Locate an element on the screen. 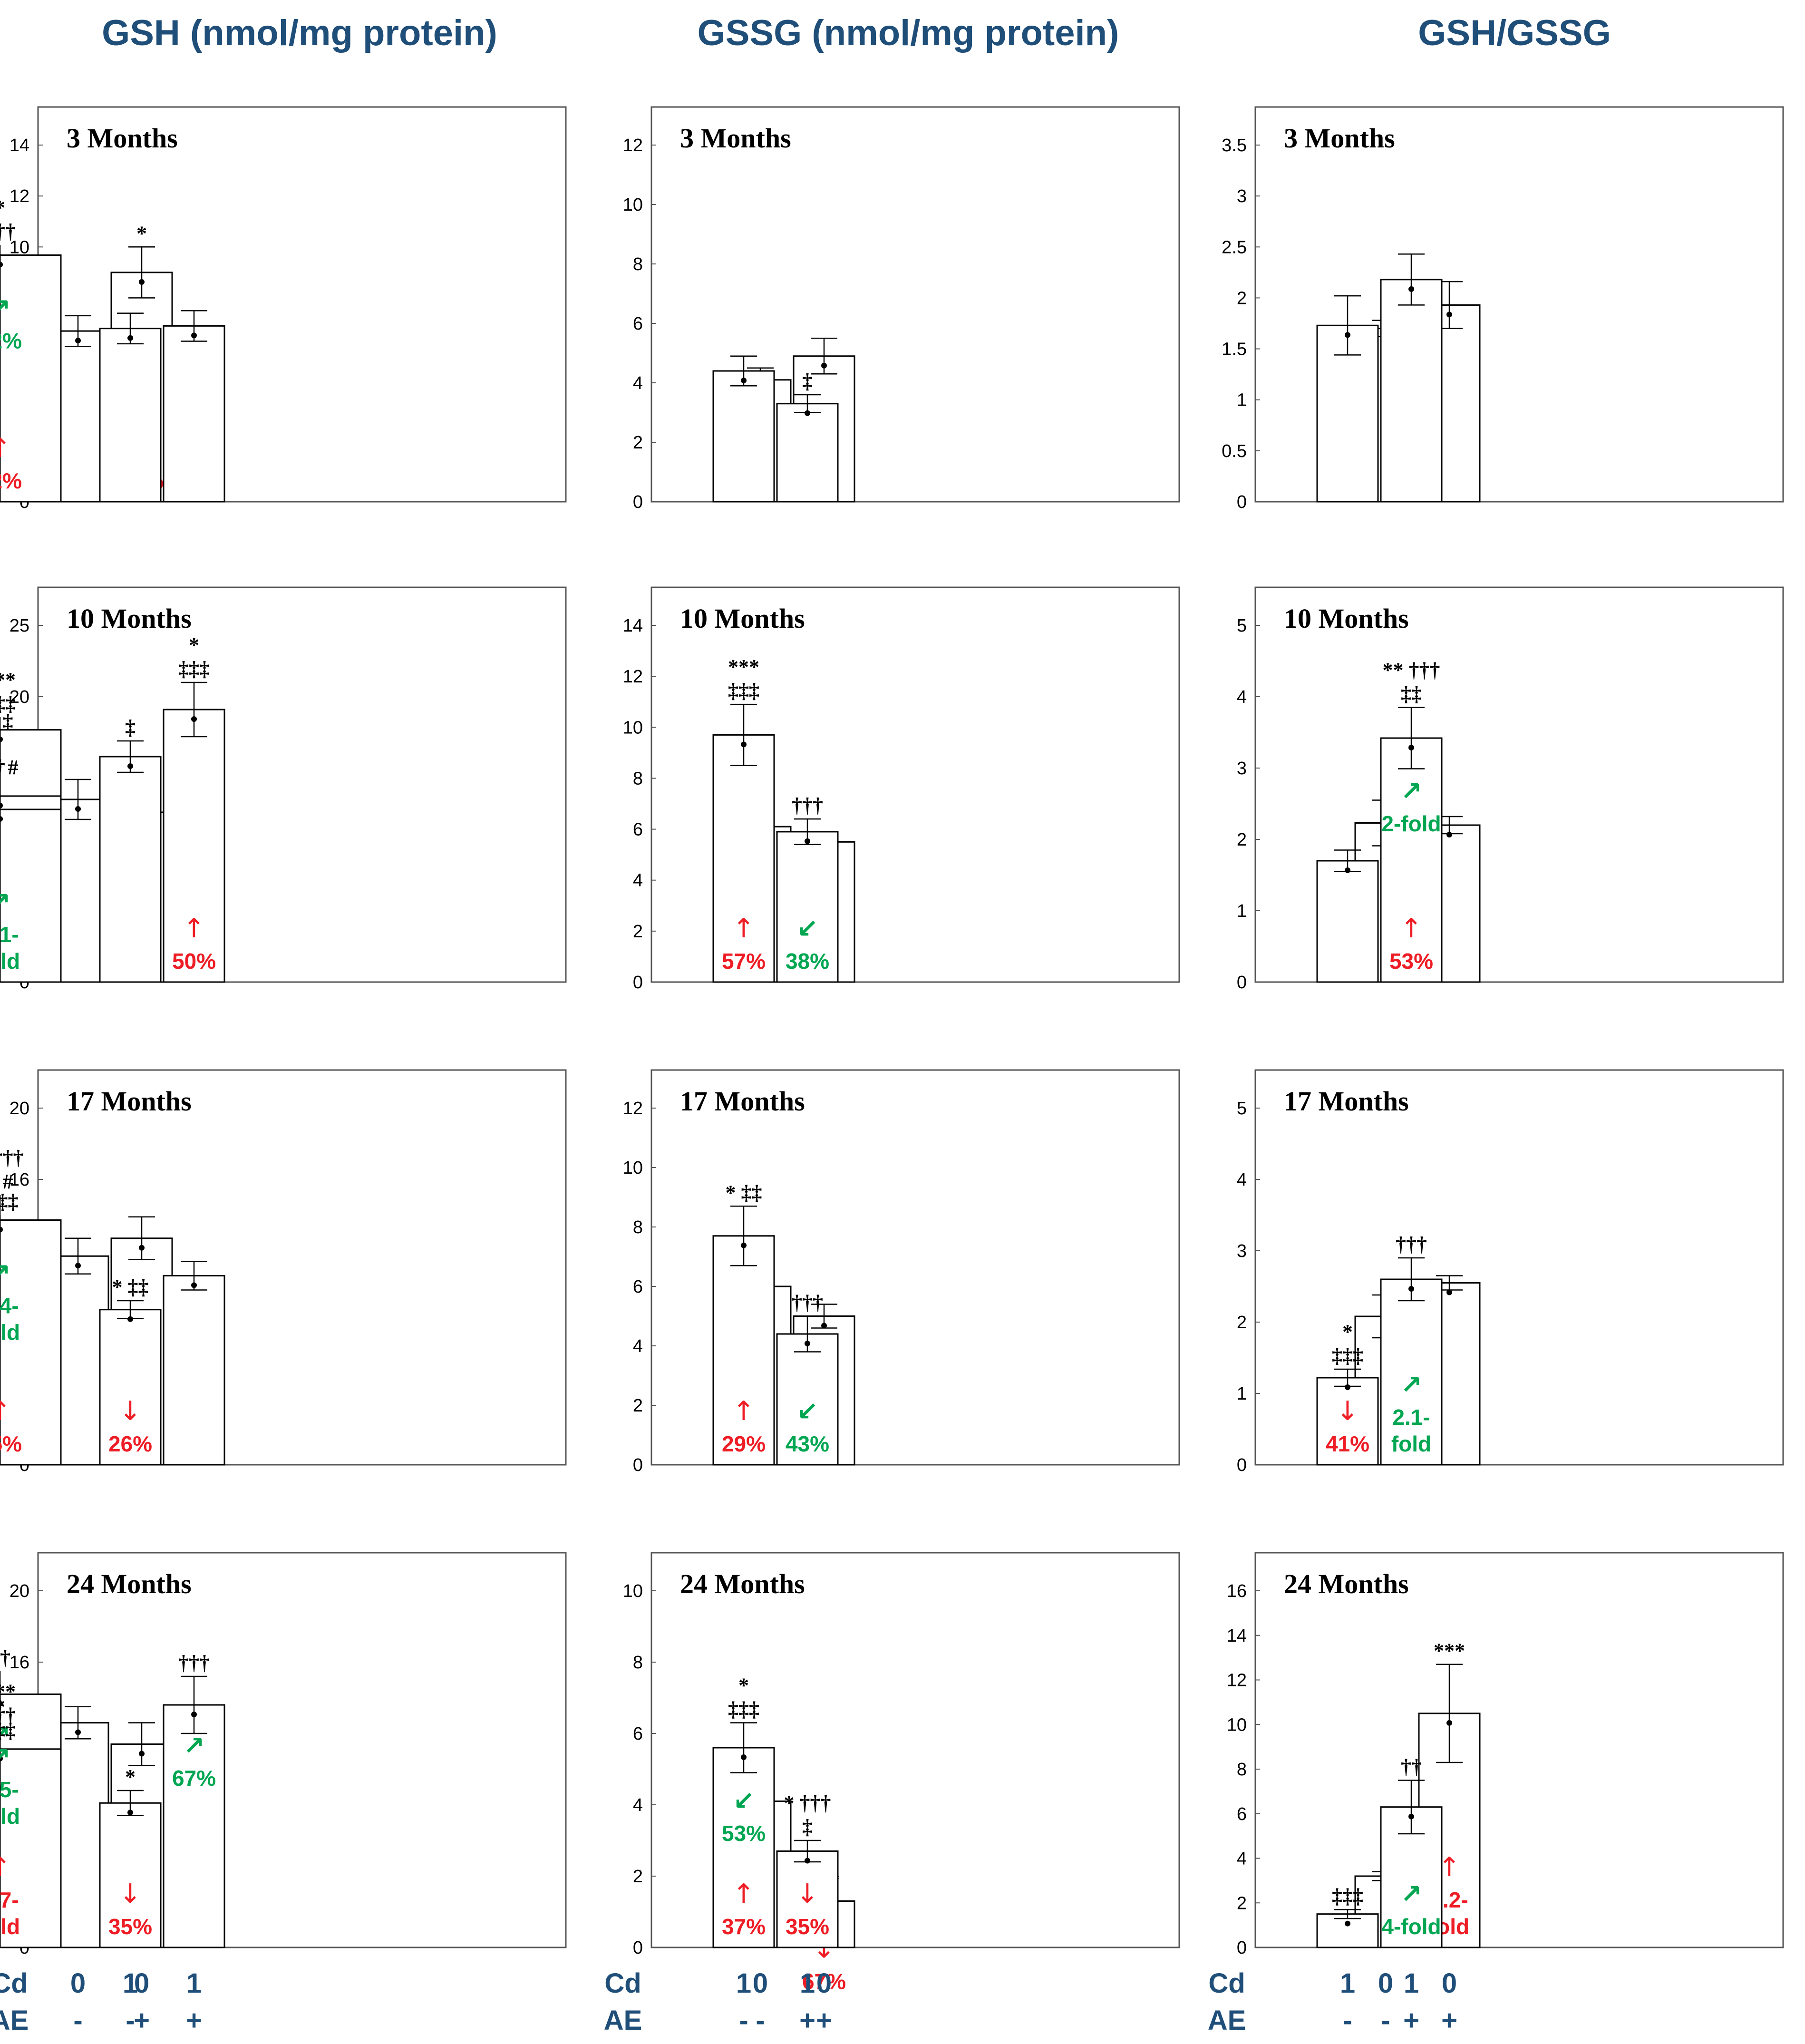  y-tick-label: 5 is located at coordinates (1242, 1109).